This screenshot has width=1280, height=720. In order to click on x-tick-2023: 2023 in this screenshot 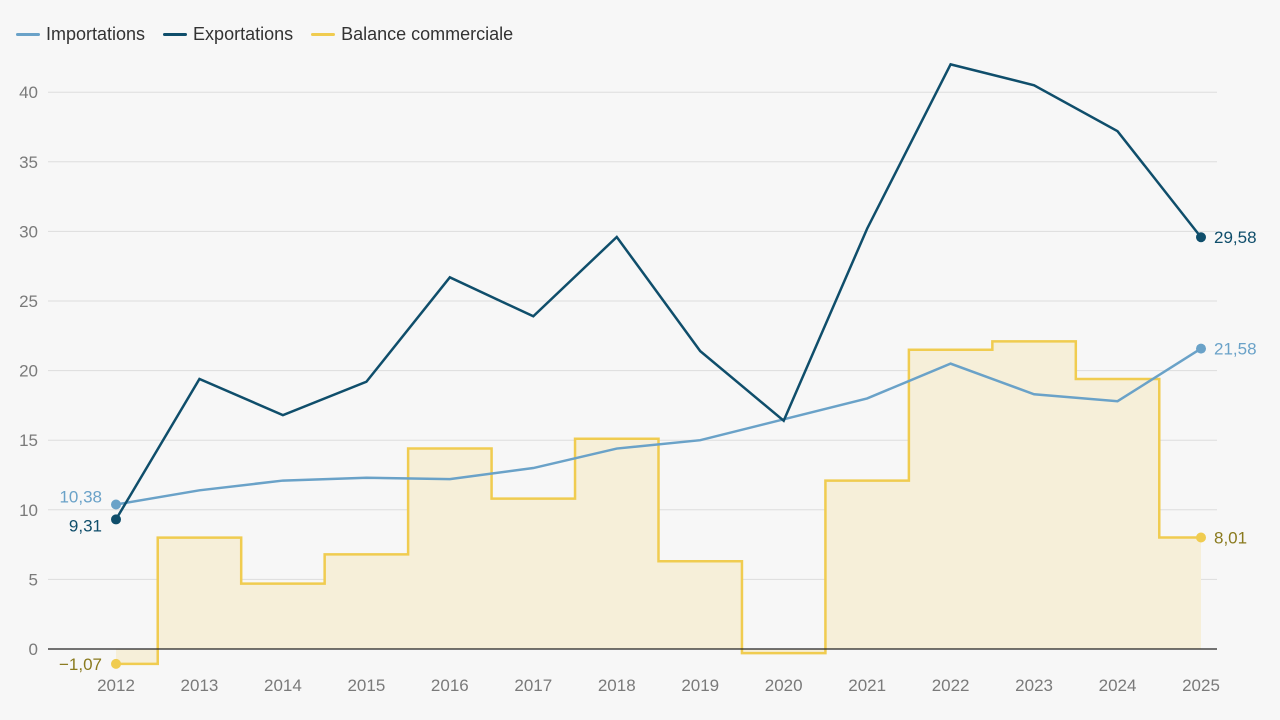, I will do `click(1034, 685)`.